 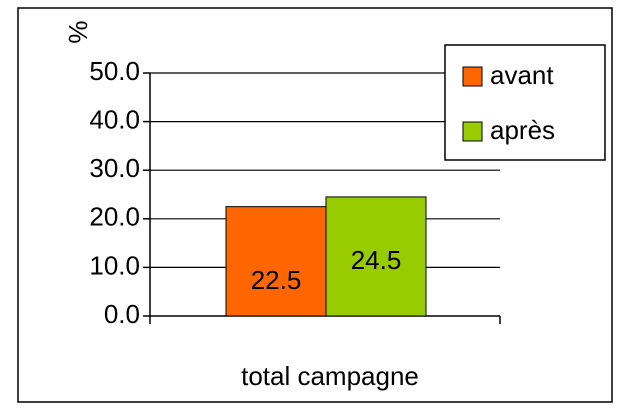 What do you see at coordinates (522, 130) in the screenshot?
I see `legend-label: après` at bounding box center [522, 130].